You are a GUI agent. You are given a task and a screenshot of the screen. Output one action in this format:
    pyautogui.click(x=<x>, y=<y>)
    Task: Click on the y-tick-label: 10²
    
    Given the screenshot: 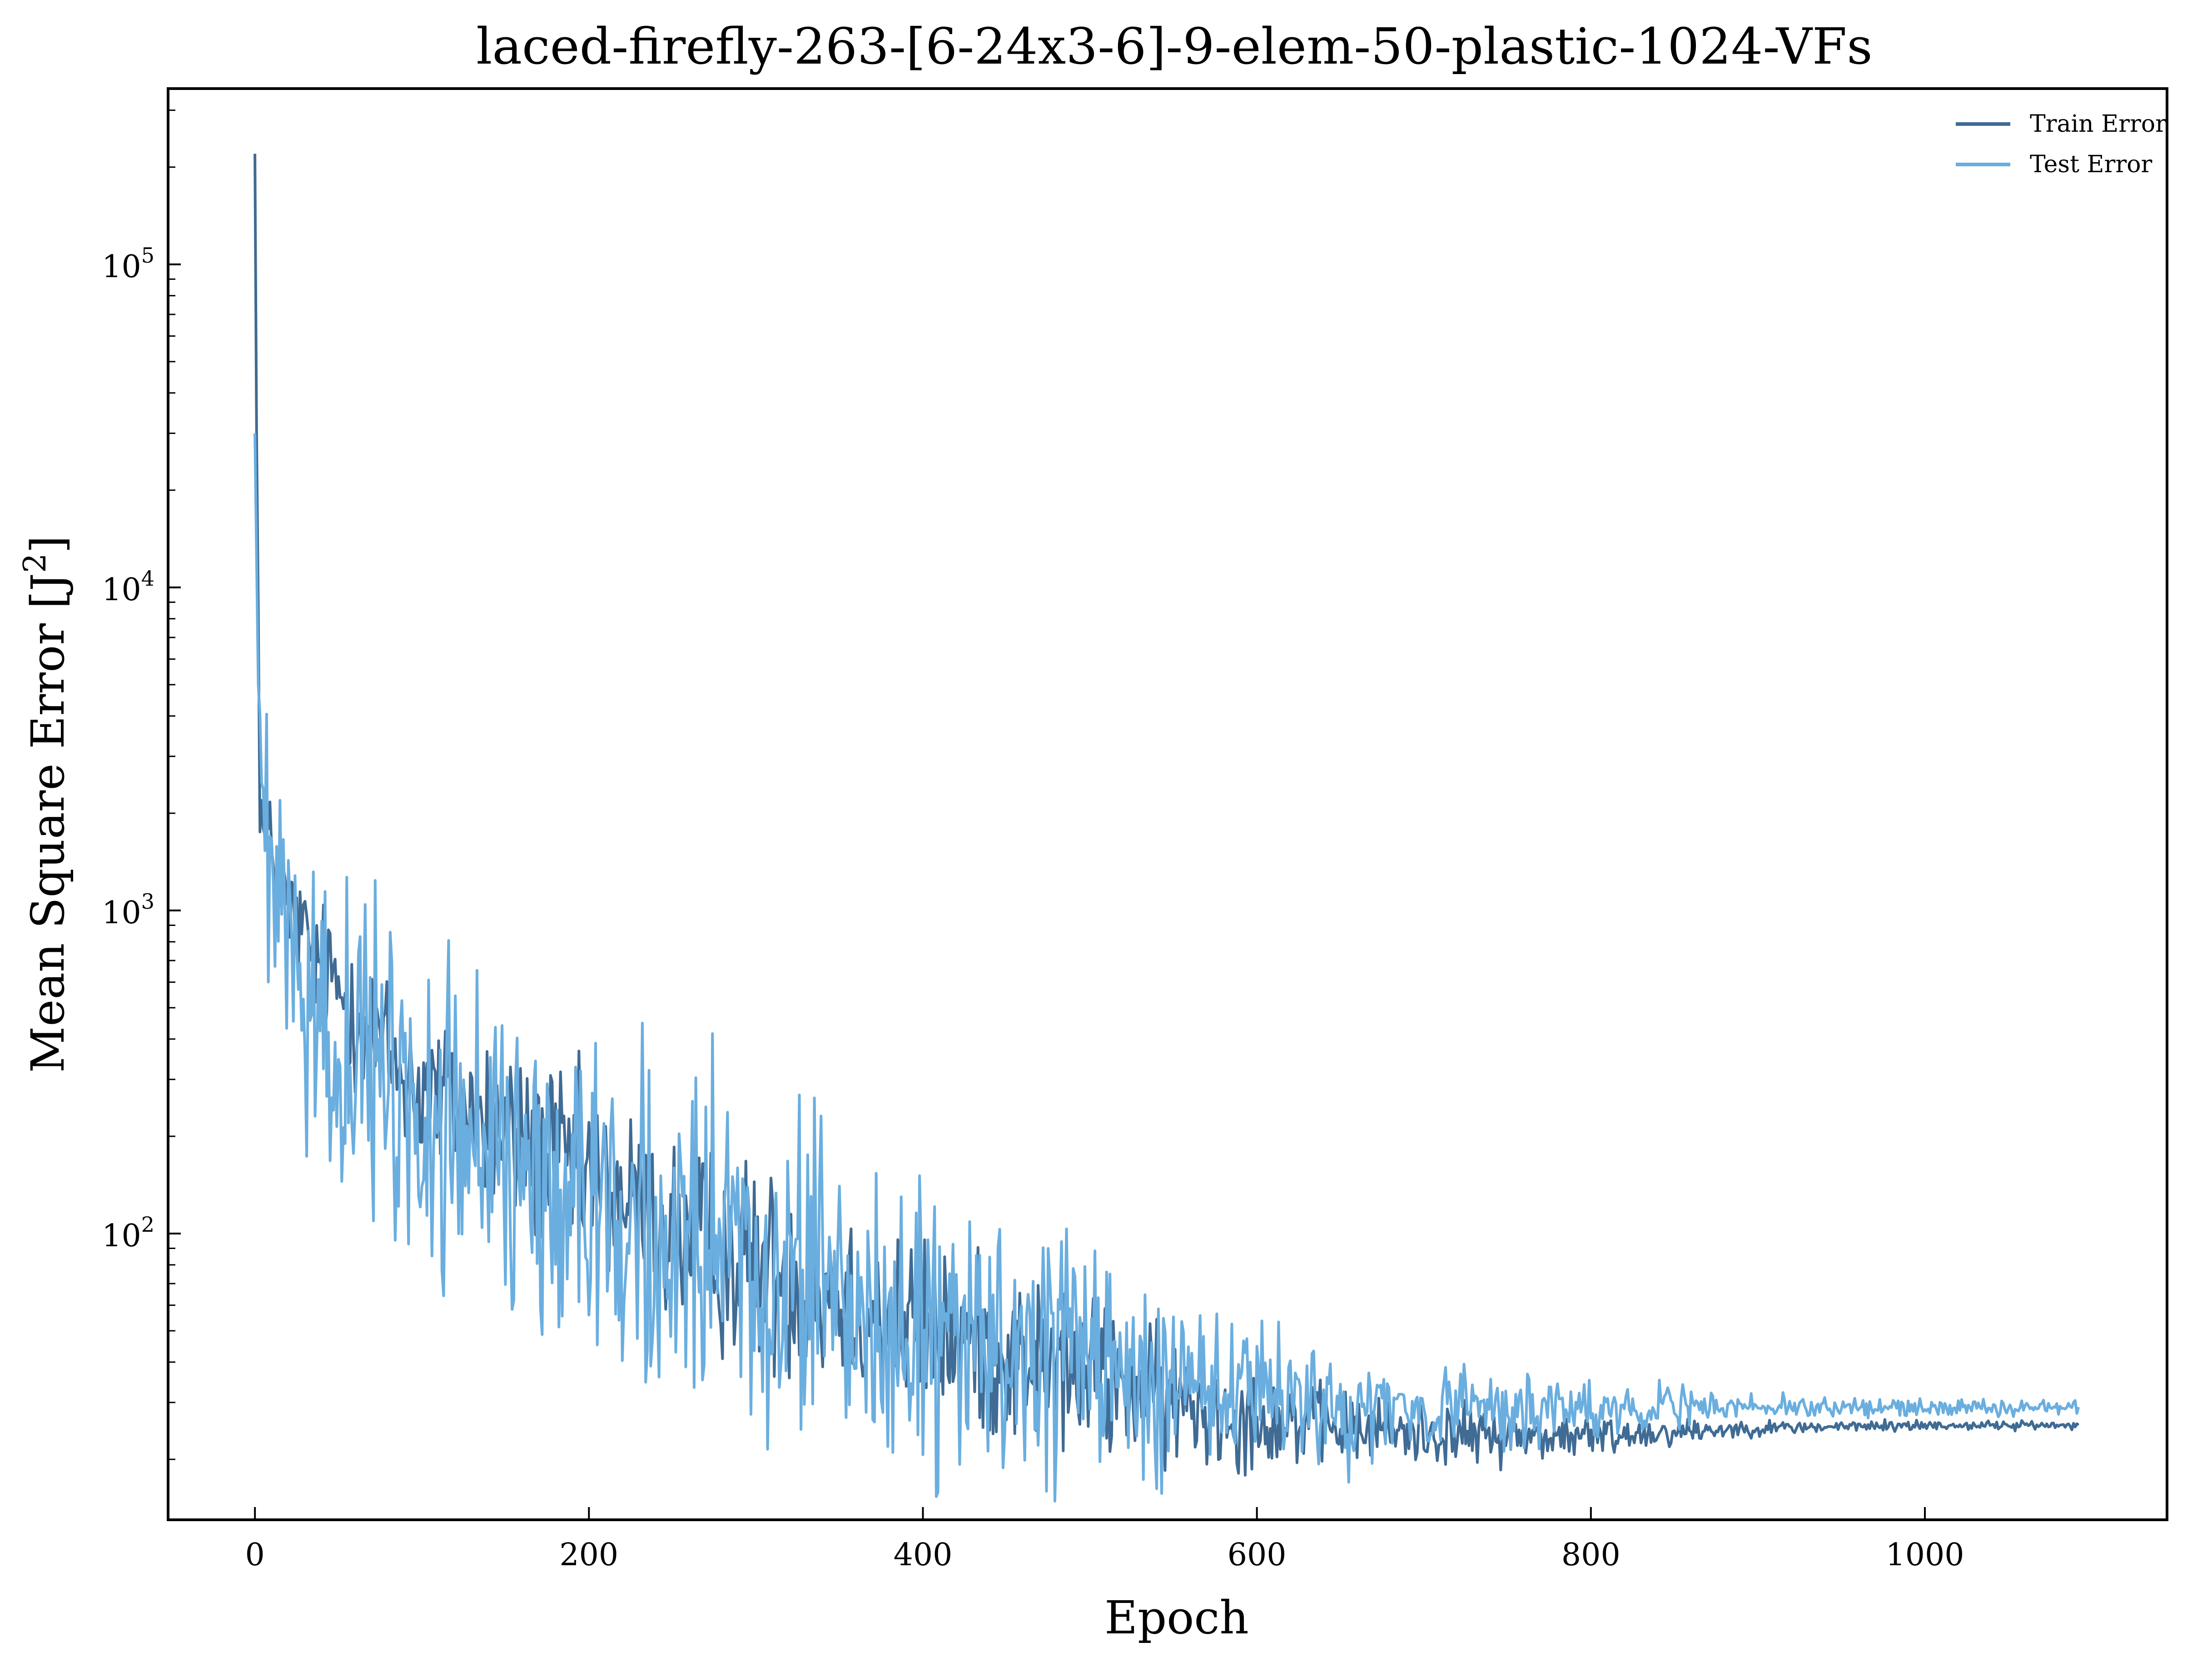 What is the action you would take?
    pyautogui.click(x=128, y=1233)
    